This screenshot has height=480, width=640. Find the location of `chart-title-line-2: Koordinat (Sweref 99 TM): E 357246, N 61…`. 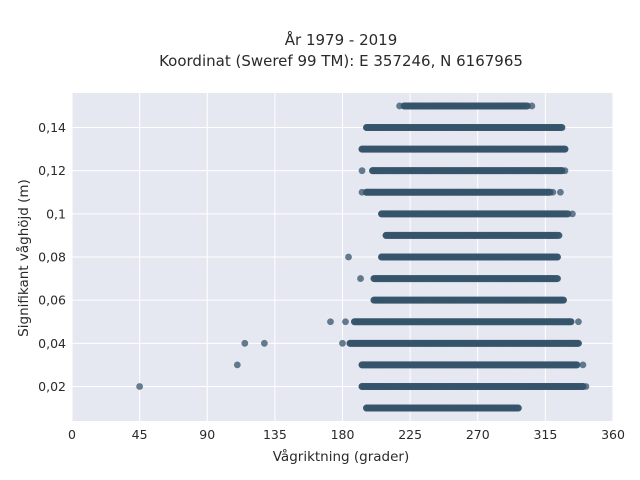

chart-title-line-2: Koordinat (Sweref 99 TM): E 357246, N 61… is located at coordinates (341, 61).